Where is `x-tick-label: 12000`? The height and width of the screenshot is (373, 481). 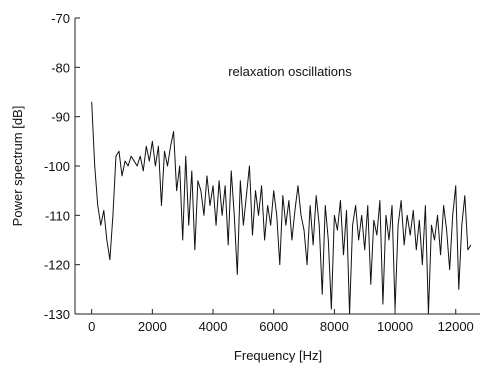
x-tick-label: 12000 is located at coordinates (456, 326).